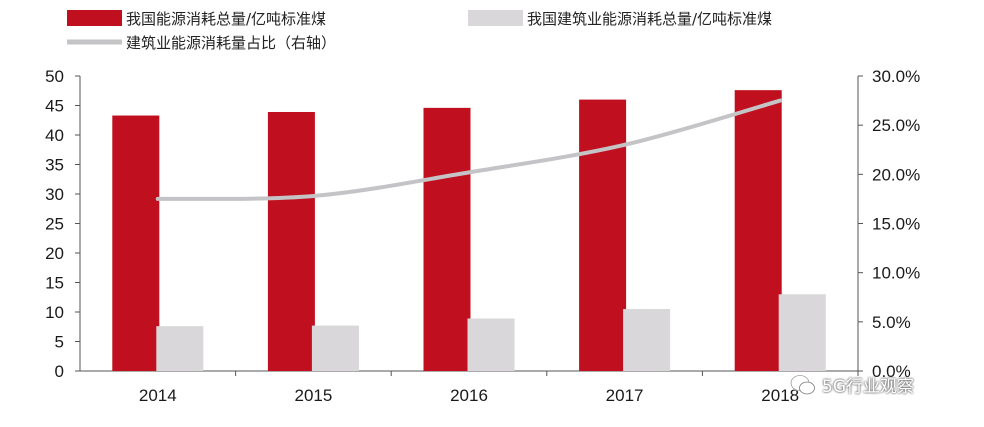 The image size is (984, 427). Describe the element at coordinates (649, 19) in the screenshot. I see `legend-label-2: 我国建筑业能源消耗总量/亿吨标准煤` at that location.